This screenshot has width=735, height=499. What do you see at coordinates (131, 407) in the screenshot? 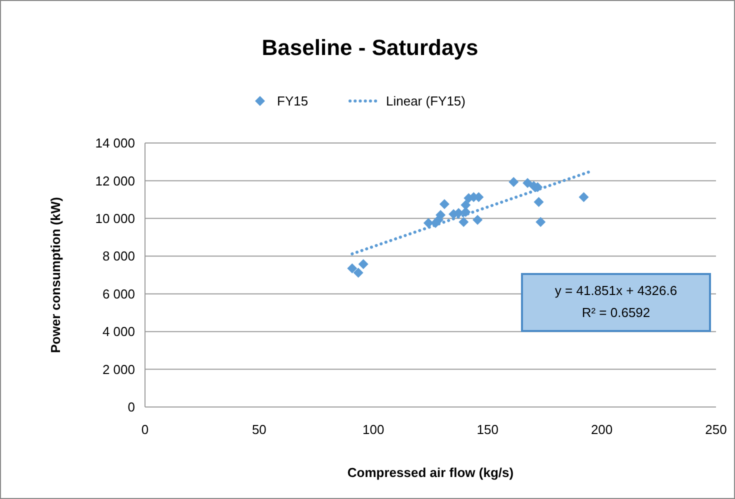
I see `y-tick-label: 0` at bounding box center [131, 407].